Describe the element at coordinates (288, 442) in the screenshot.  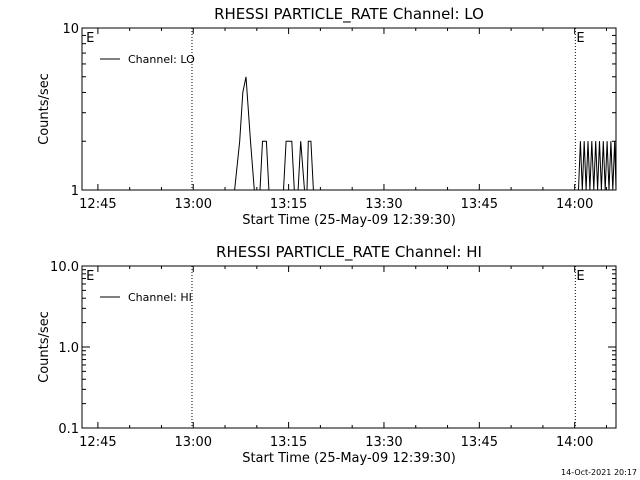
I see `chart-2-x-tick-label: 13:15` at that location.